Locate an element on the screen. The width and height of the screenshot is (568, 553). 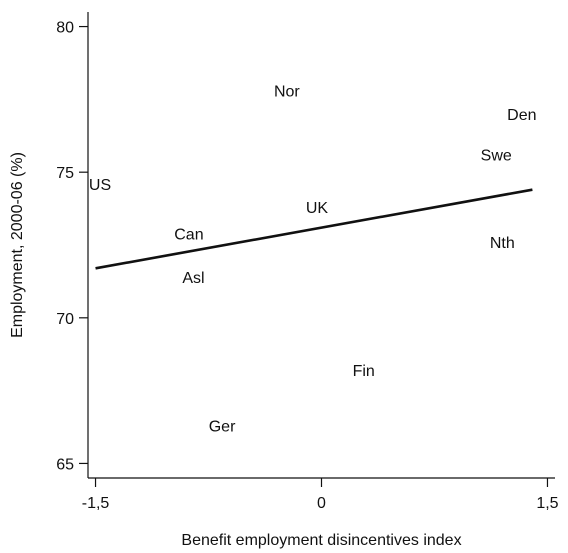
y-tick-label: 80 is located at coordinates (65, 28).